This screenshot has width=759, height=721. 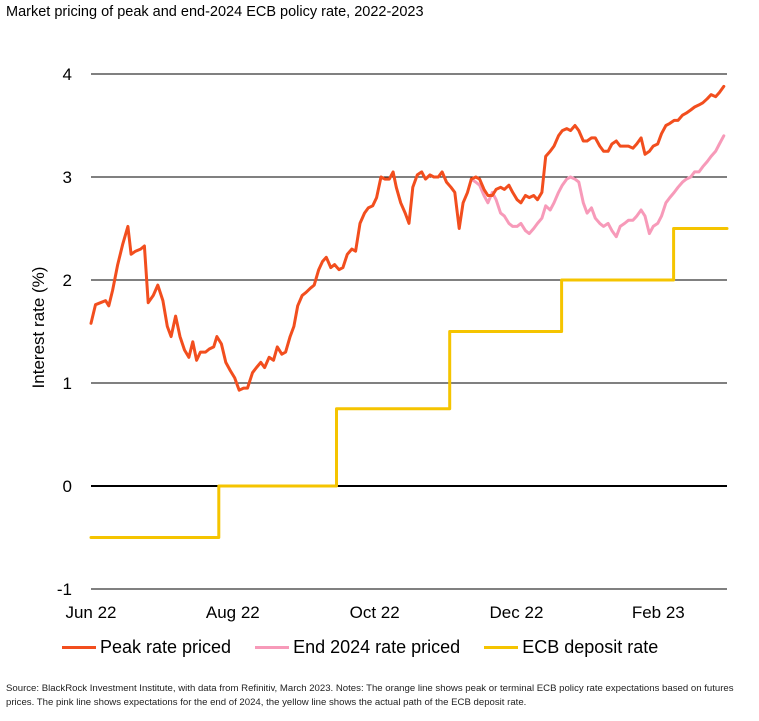 What do you see at coordinates (272, 647) in the screenshot?
I see `legend-swatch-end2024` at bounding box center [272, 647].